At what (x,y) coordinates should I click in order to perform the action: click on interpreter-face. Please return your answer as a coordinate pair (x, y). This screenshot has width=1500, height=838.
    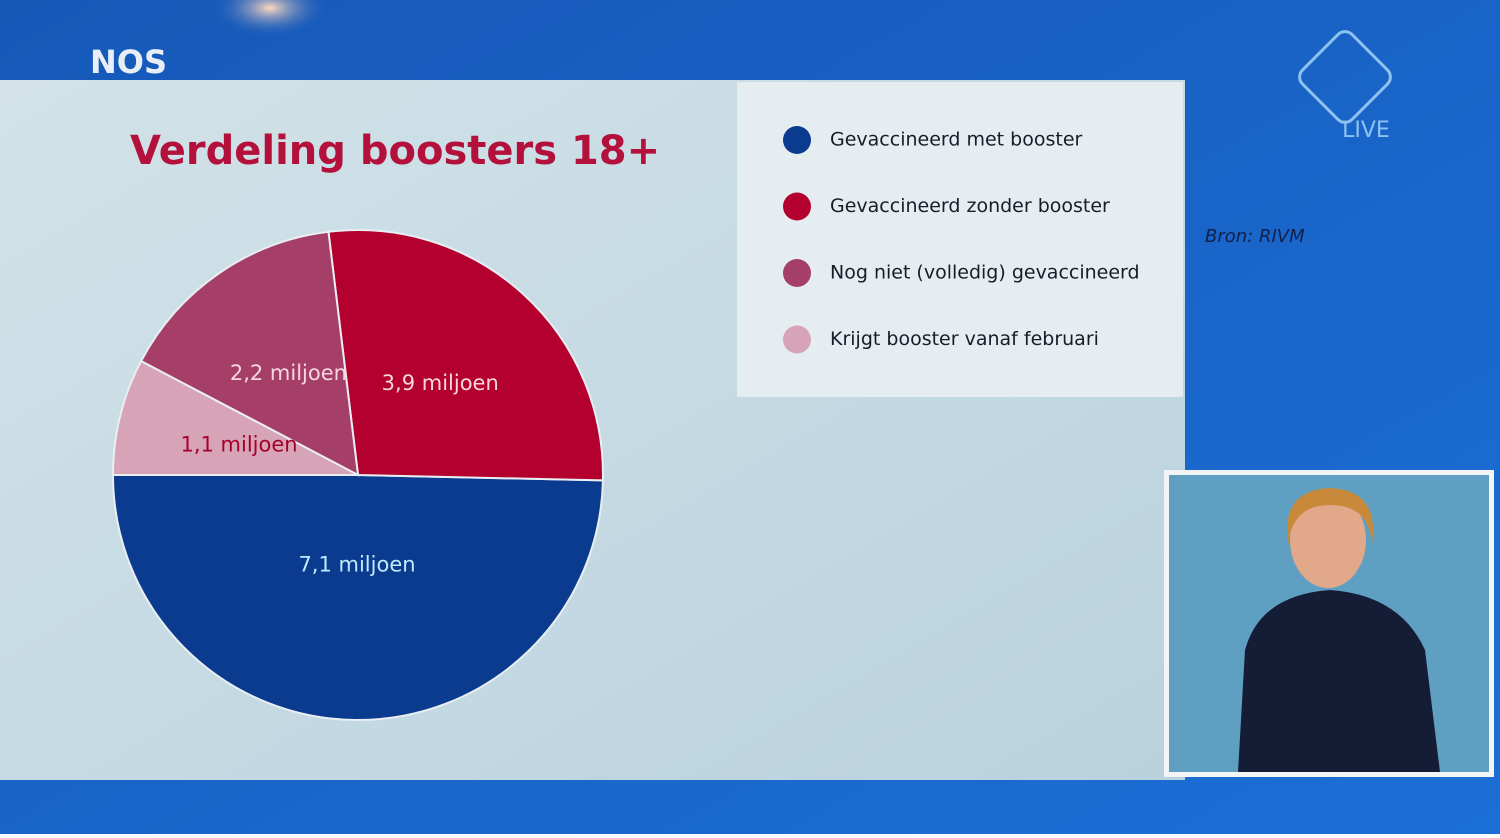
    Looking at the image, I should click on (1328, 540).